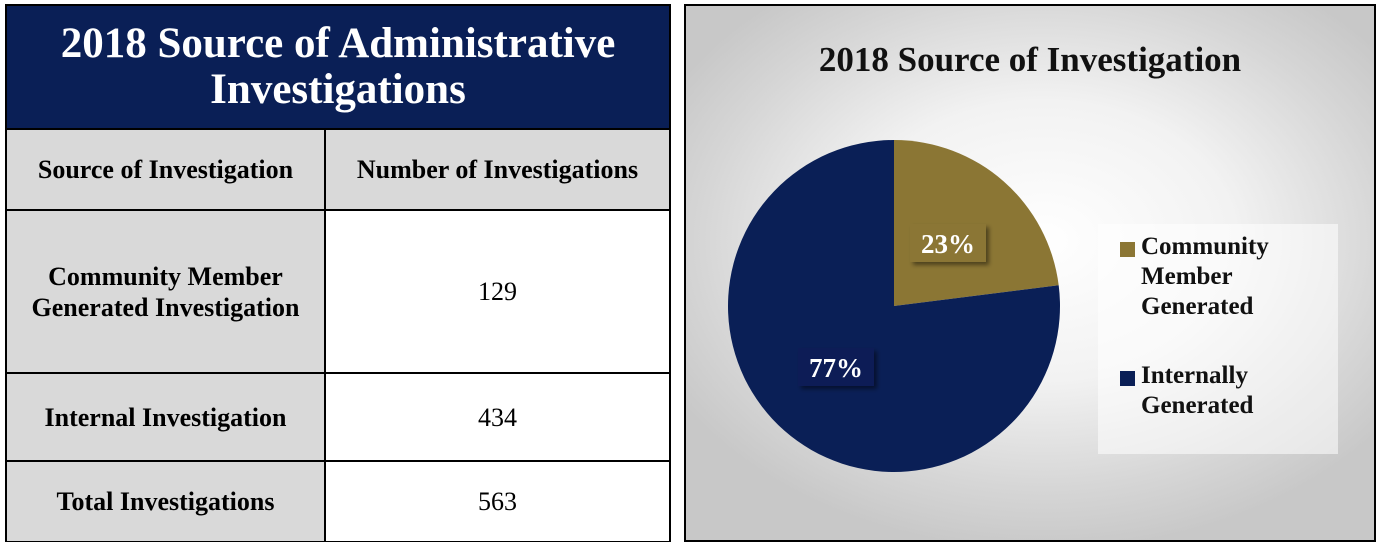  Describe the element at coordinates (496, 170) in the screenshot. I see `header-count: Number of Investigations` at that location.